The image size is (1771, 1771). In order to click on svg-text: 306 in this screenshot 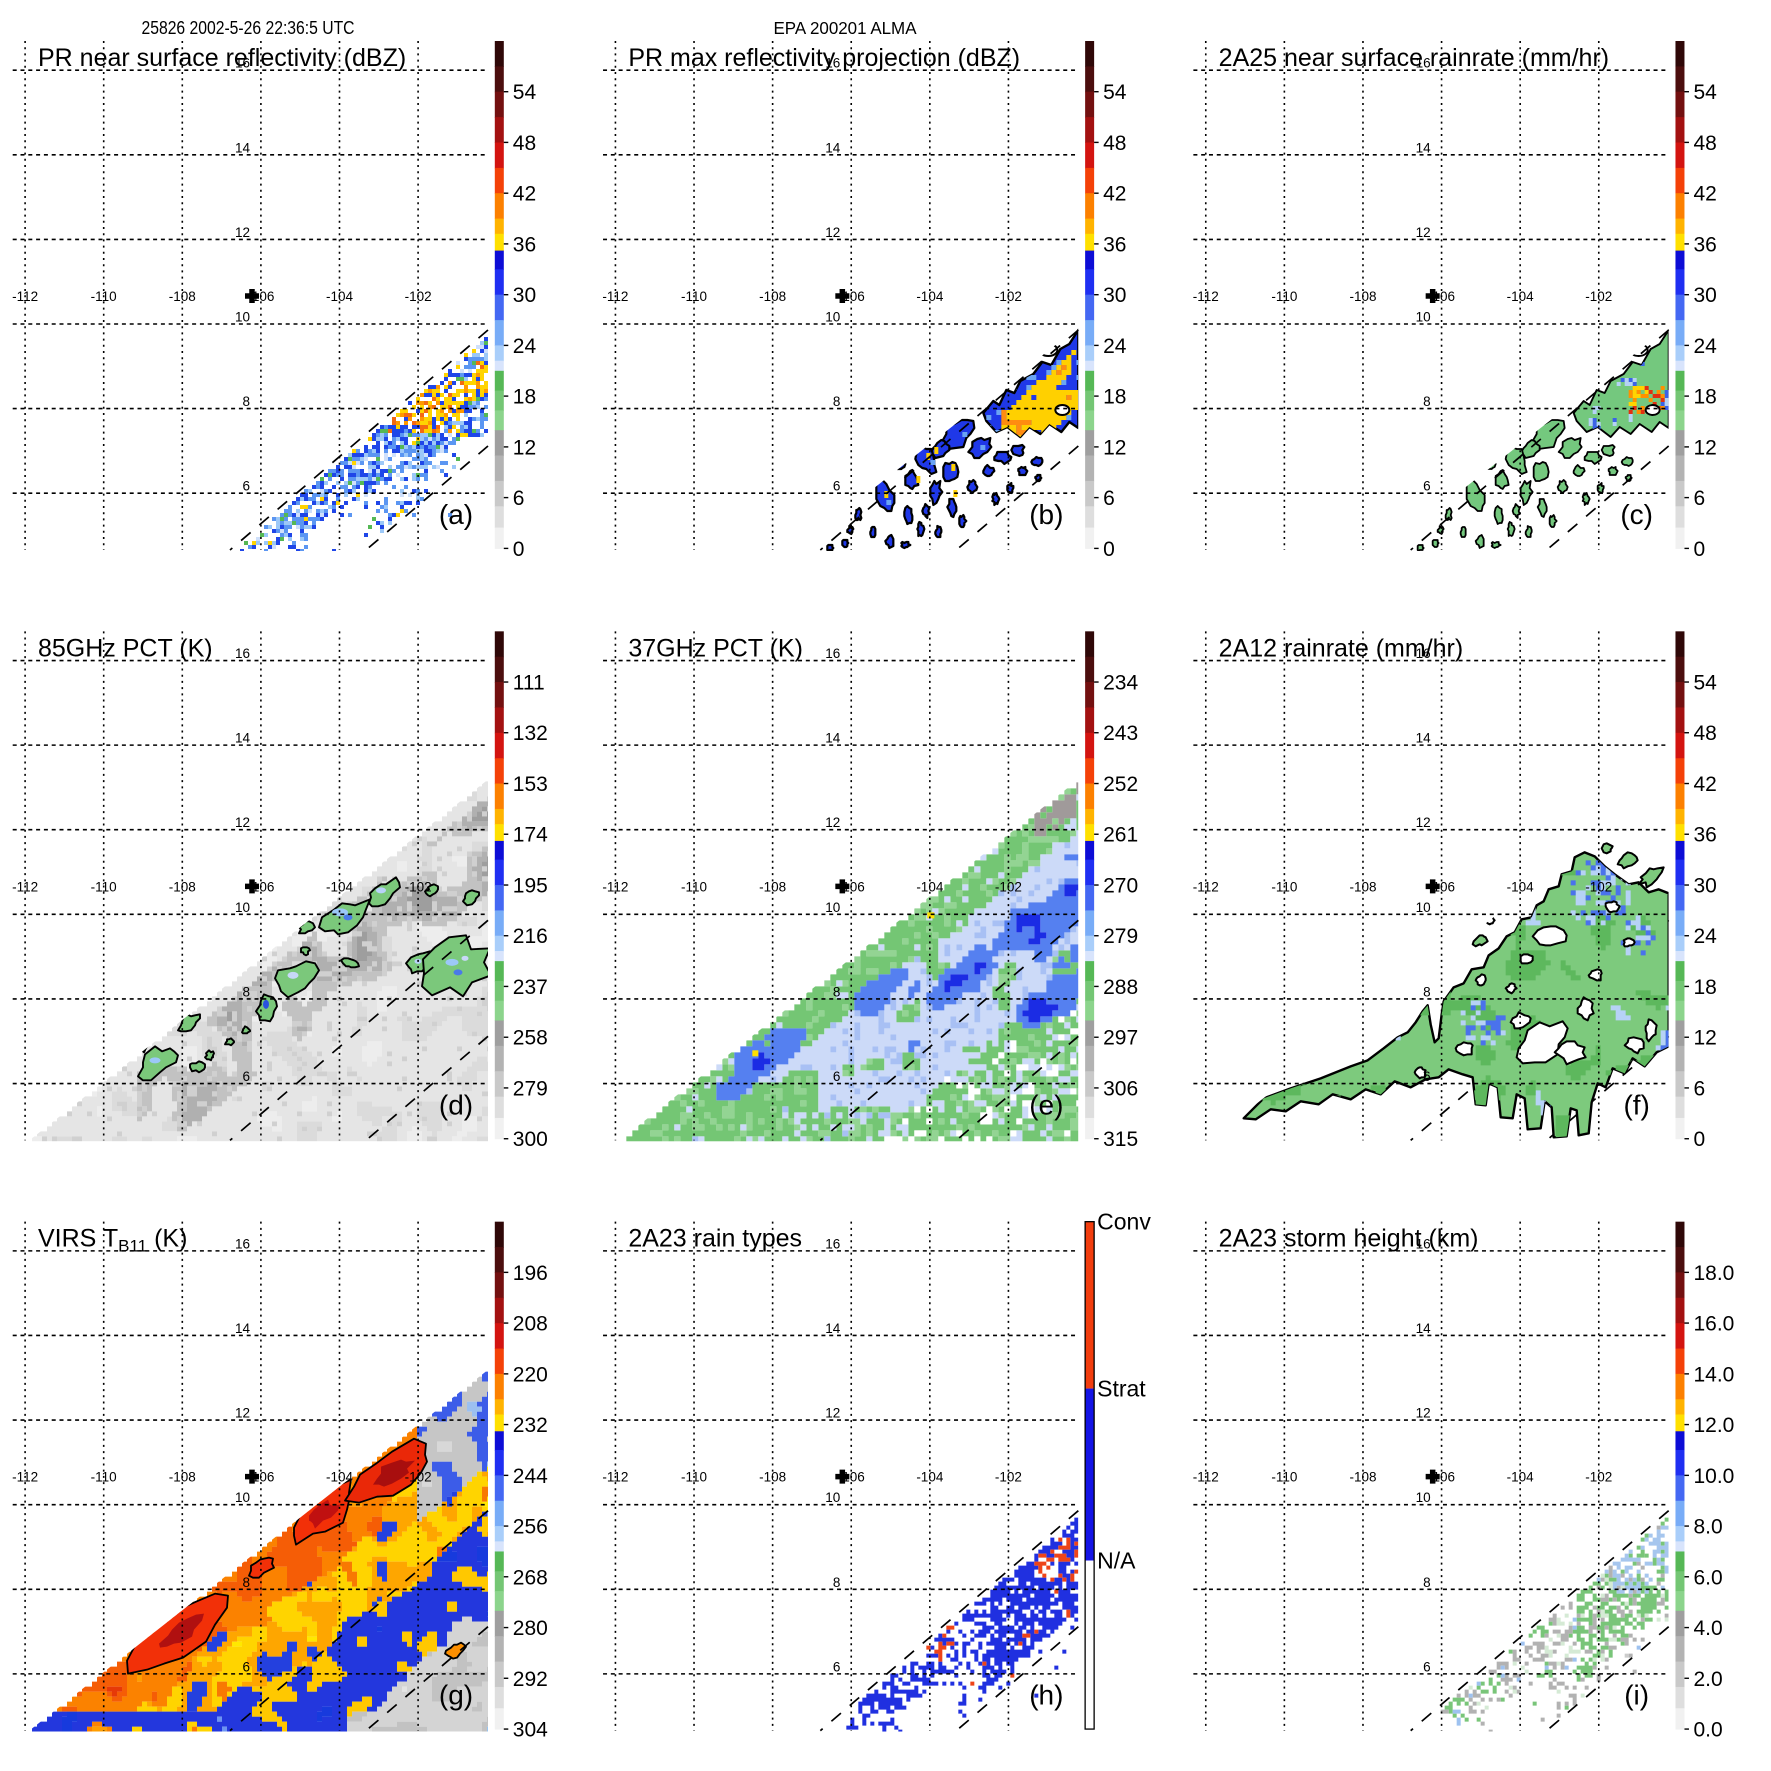, I will do `click(1120, 1088)`.